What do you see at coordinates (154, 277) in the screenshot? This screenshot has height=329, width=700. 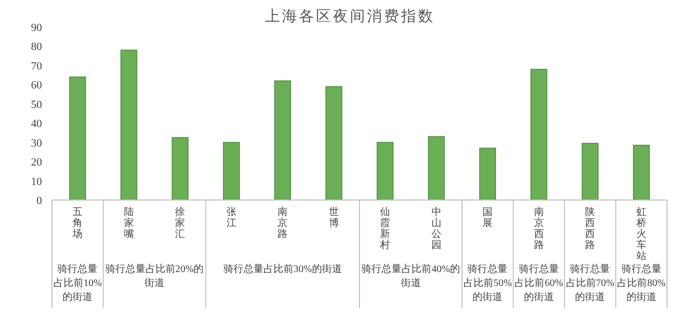 I see `text: 骑行总量占比前20%的街道` at bounding box center [154, 277].